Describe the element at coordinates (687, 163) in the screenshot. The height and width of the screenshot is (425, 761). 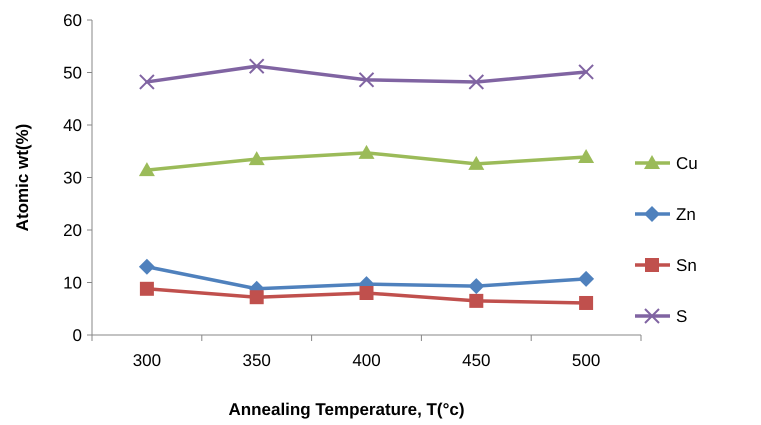
I see `legend-label: Cu` at that location.